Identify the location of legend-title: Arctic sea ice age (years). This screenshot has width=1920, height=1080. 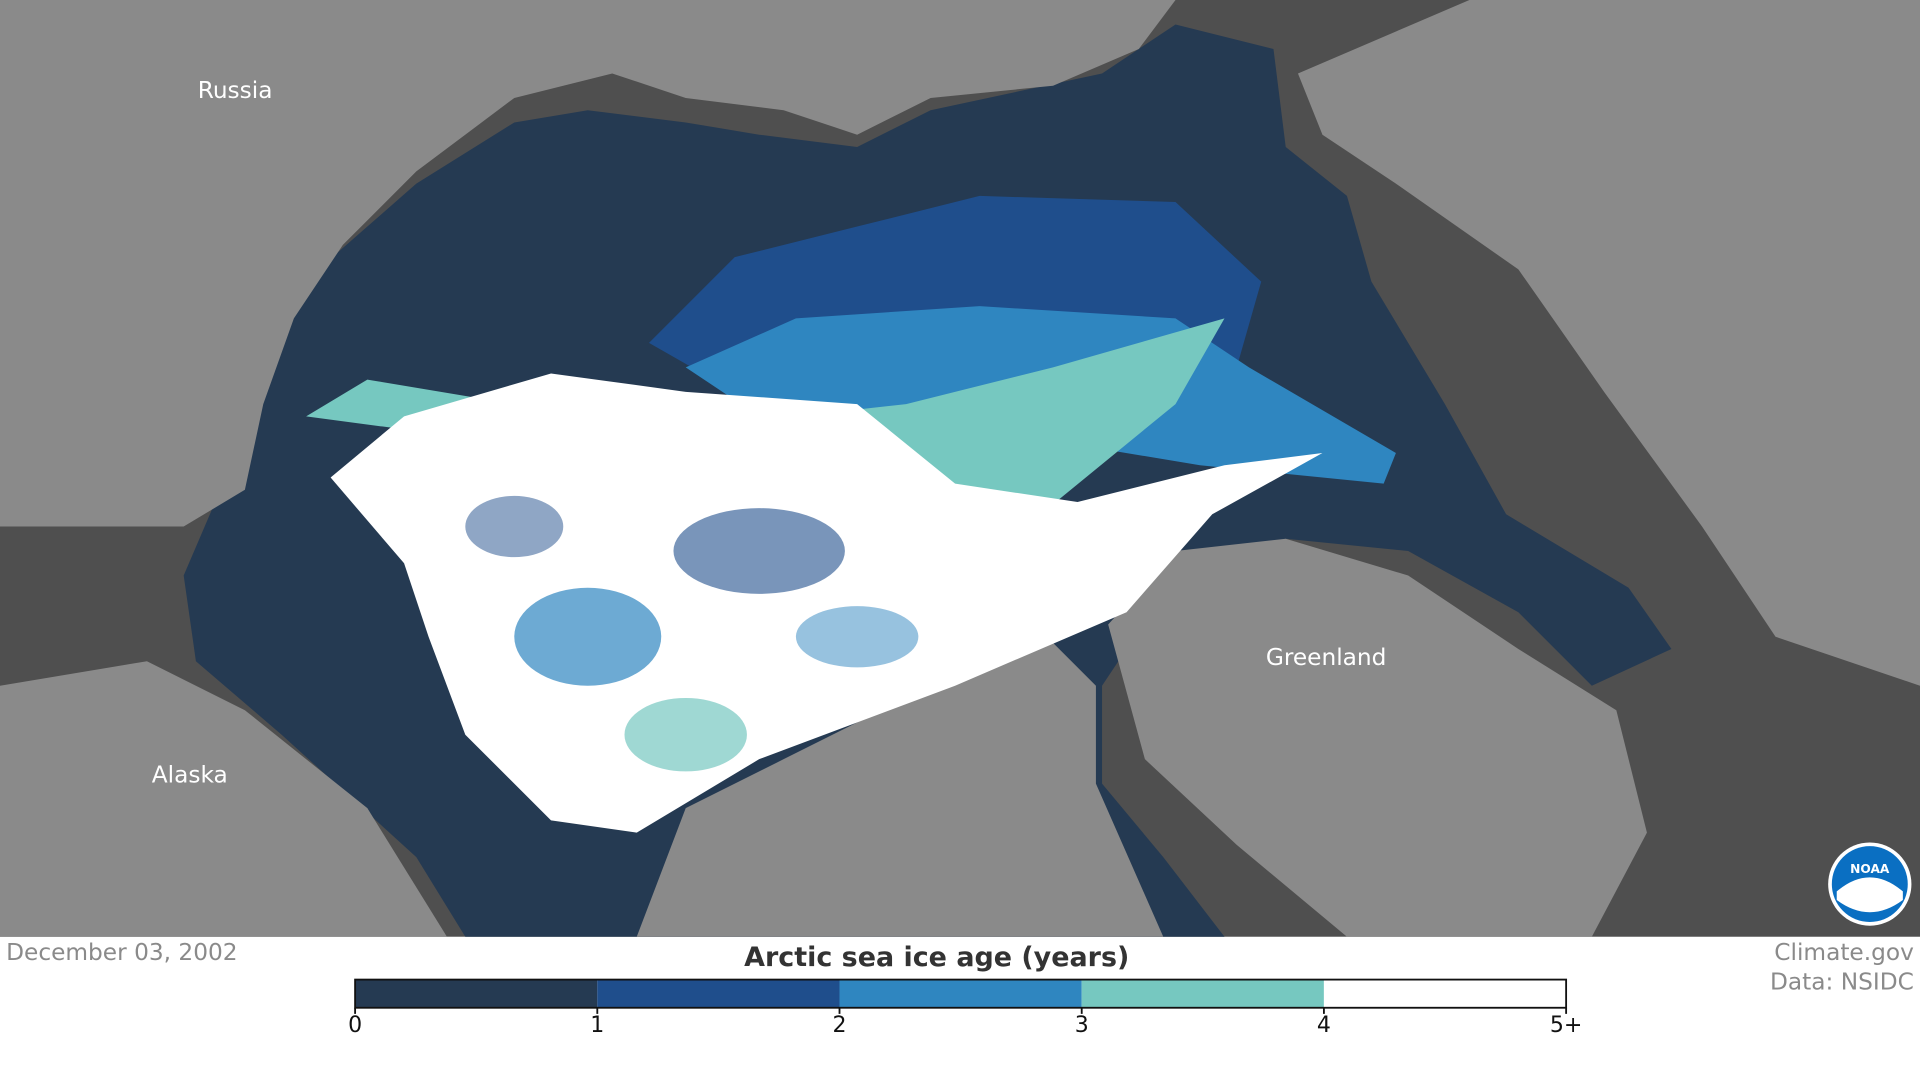
(936, 957).